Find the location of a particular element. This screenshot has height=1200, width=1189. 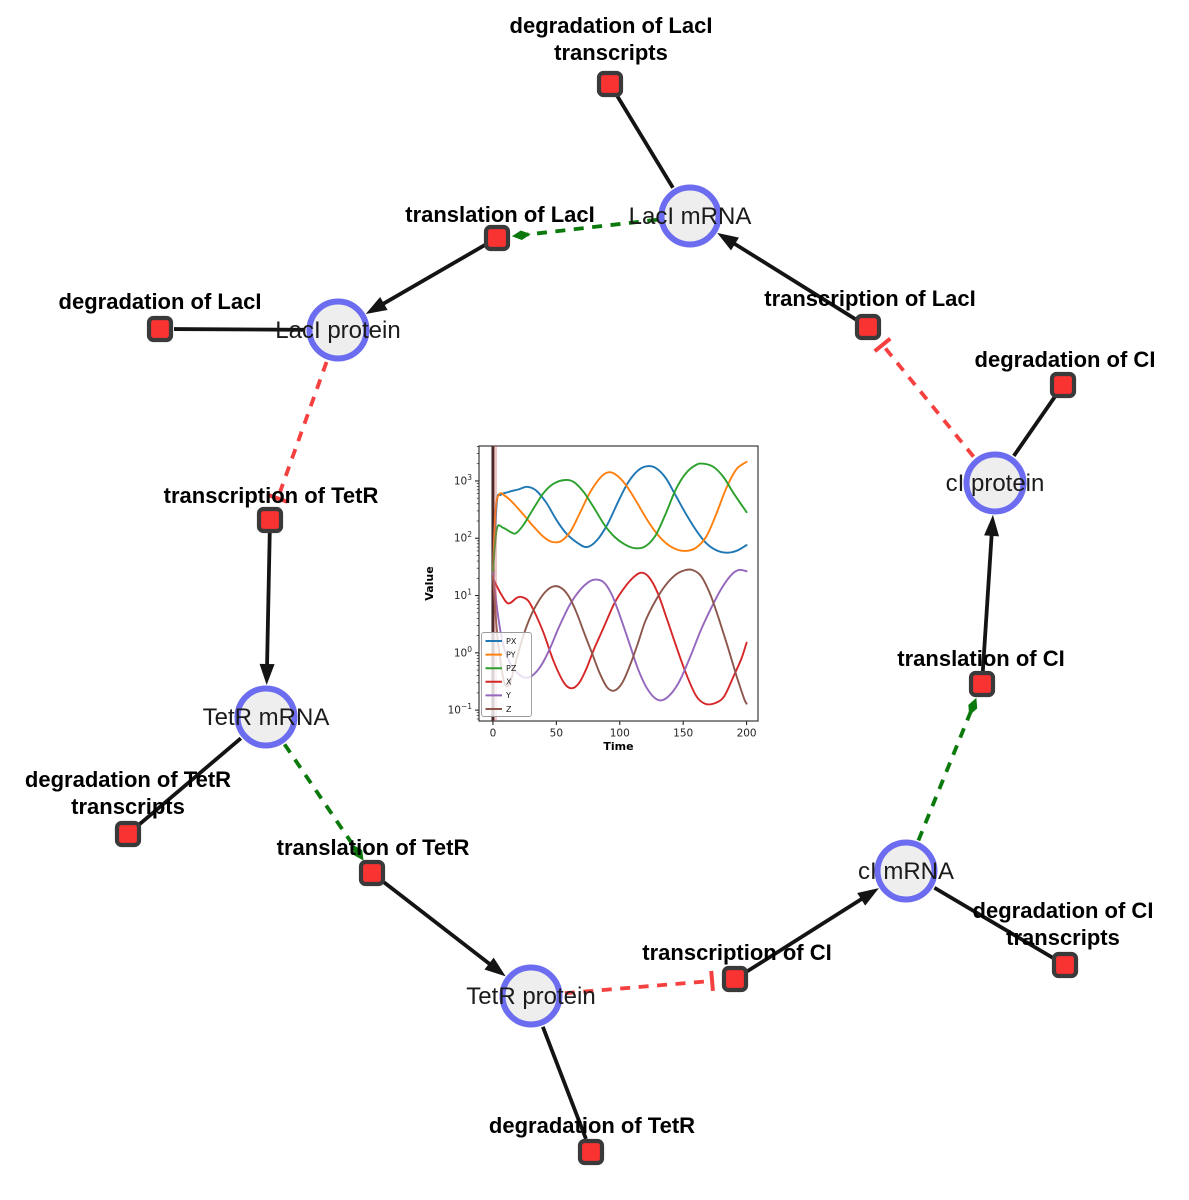

species-label-tetr-protein: TetR protein is located at coordinates (530, 996).